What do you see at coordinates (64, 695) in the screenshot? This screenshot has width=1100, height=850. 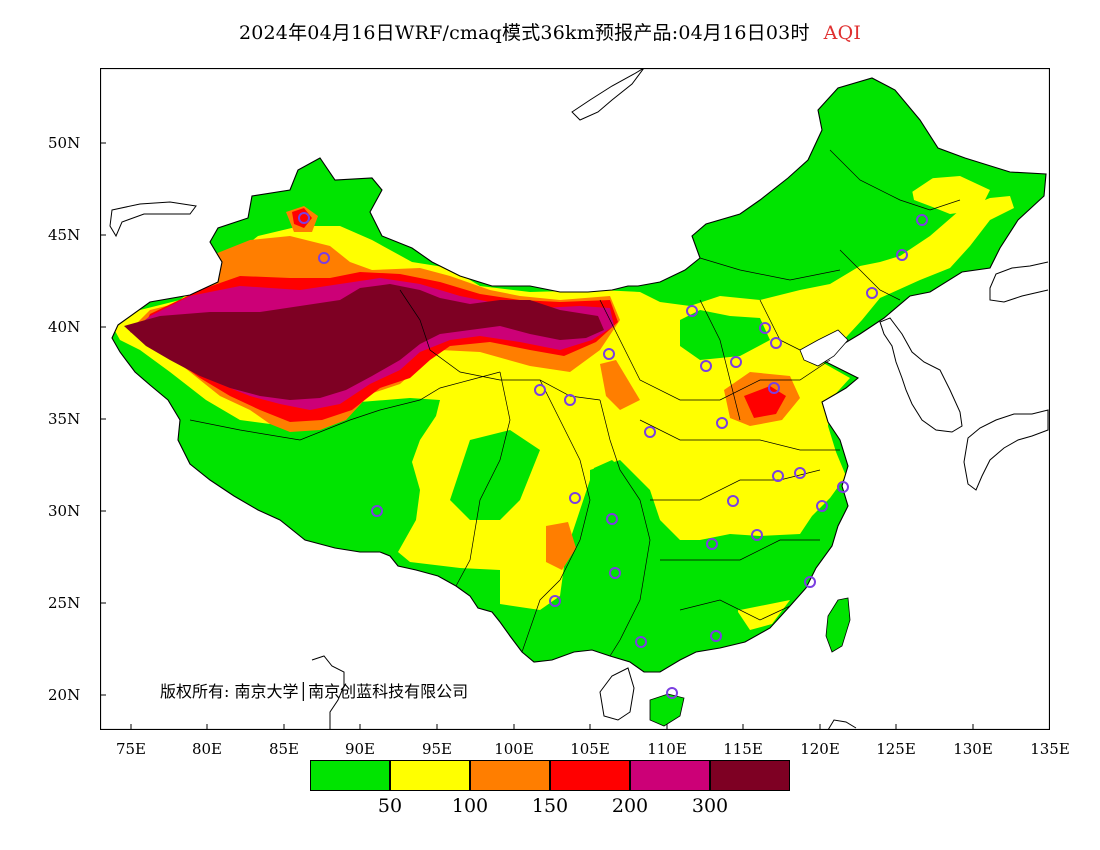 I see `lat-label-20n: 20N` at bounding box center [64, 695].